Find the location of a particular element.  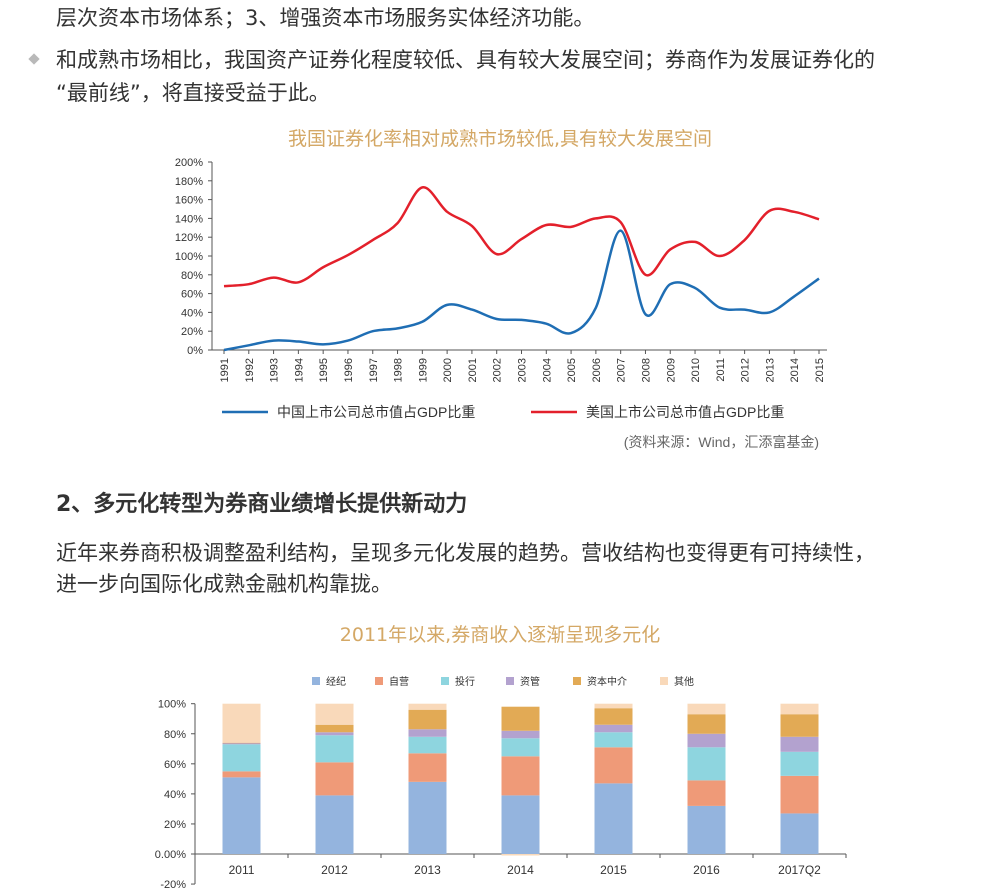

paragraph-2-line-2: “最前线”，将直接受益于此。 is located at coordinates (193, 93).